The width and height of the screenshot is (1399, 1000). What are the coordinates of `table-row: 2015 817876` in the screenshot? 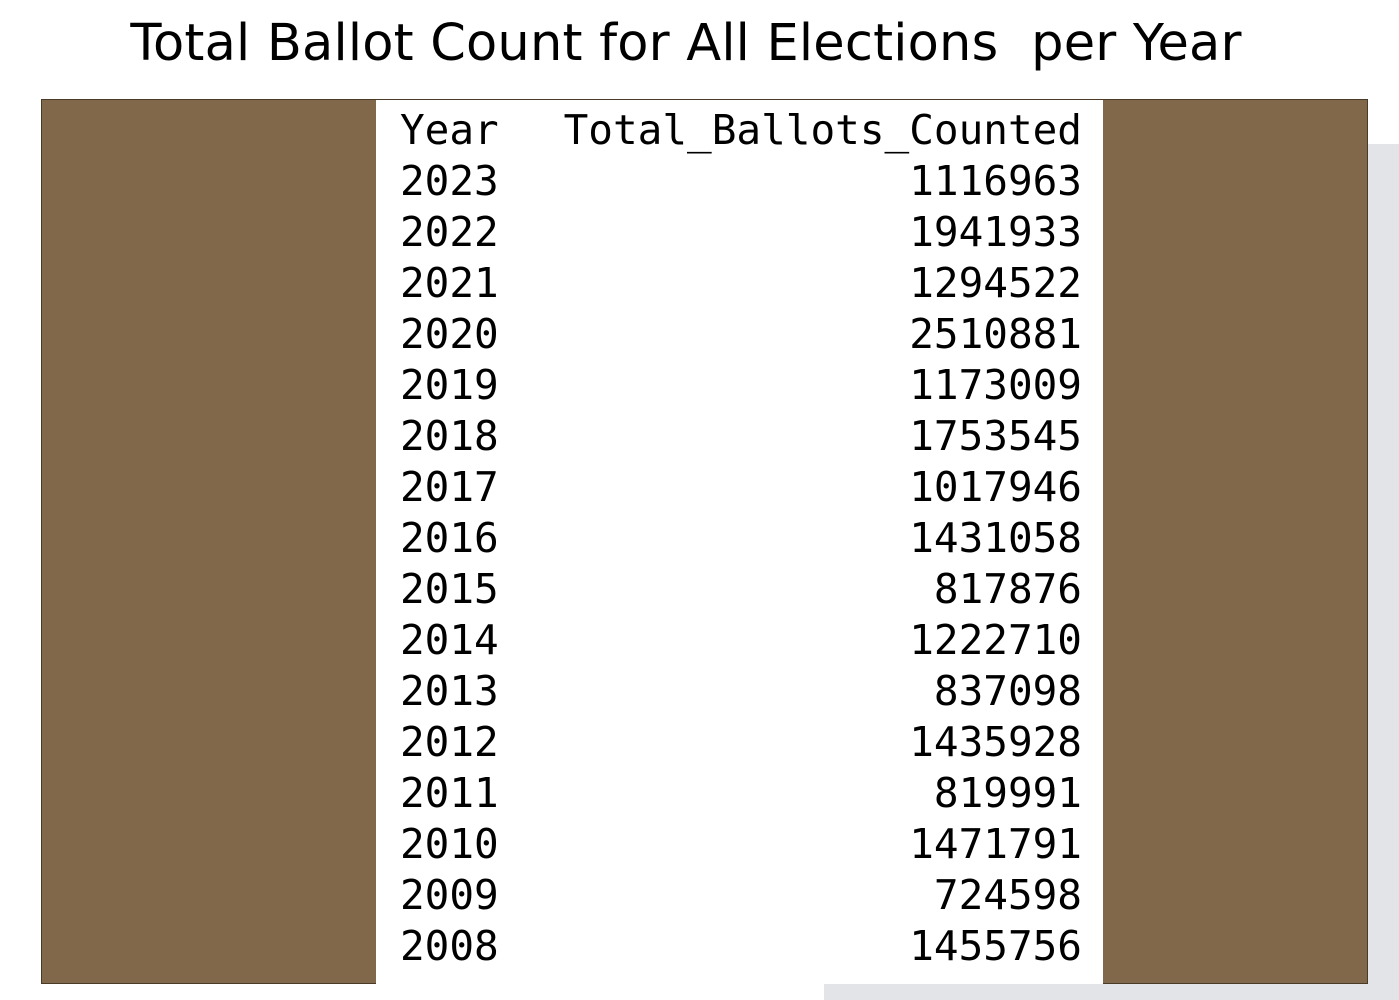 It's located at (741, 589).